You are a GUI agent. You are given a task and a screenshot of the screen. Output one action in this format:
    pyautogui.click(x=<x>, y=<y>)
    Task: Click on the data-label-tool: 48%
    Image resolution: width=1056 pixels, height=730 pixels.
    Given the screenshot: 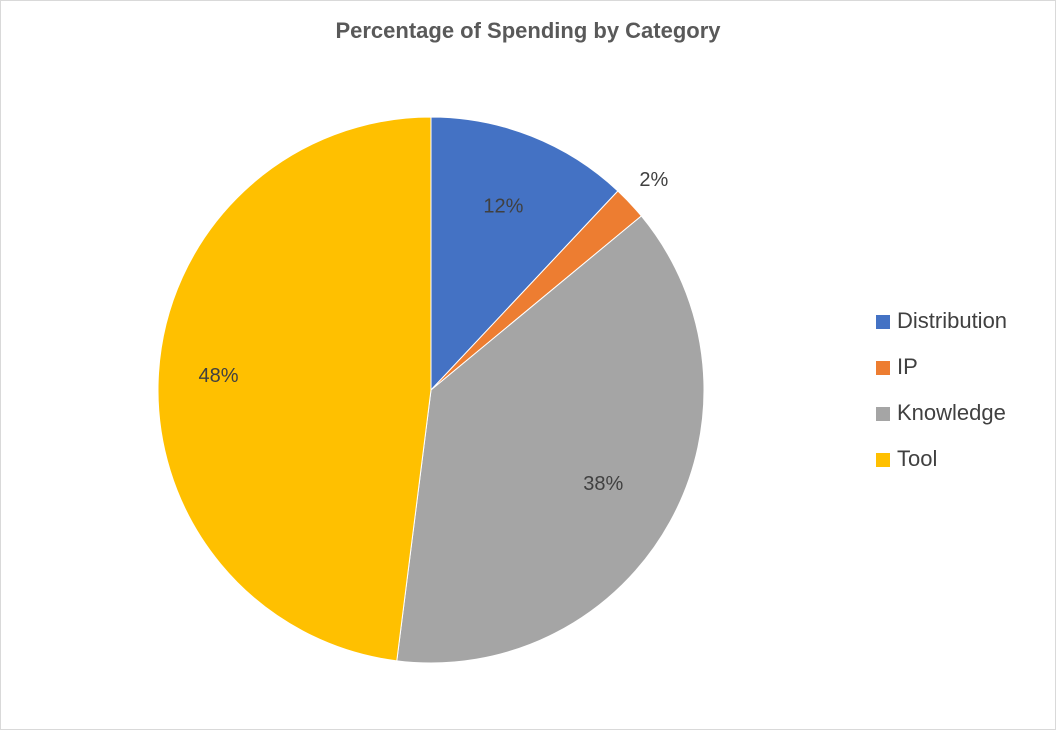 What is the action you would take?
    pyautogui.click(x=218, y=376)
    